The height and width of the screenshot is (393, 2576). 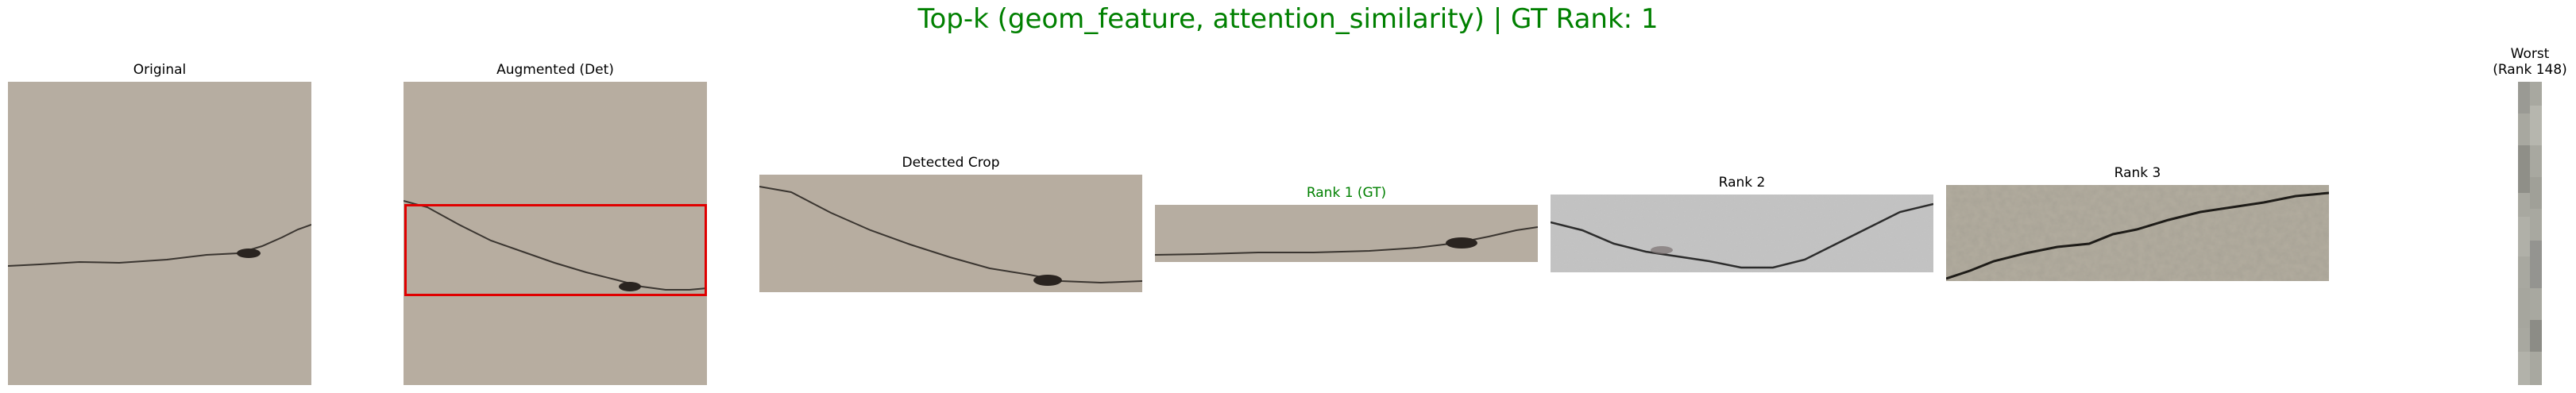 What do you see at coordinates (160, 70) in the screenshot?
I see `panel-label-original: Original` at bounding box center [160, 70].